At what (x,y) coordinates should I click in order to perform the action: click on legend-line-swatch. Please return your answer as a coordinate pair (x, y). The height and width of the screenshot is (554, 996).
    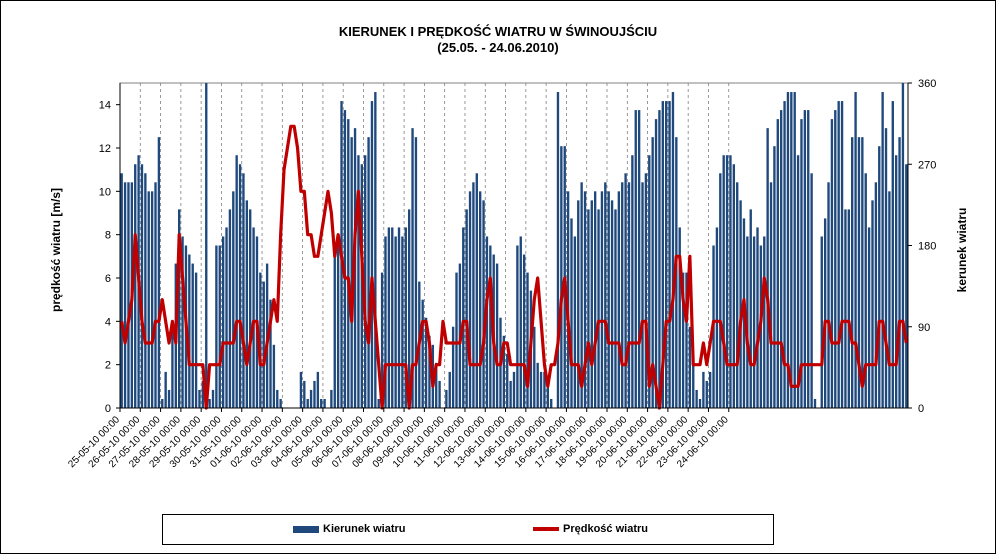
    Looking at the image, I should click on (546, 529).